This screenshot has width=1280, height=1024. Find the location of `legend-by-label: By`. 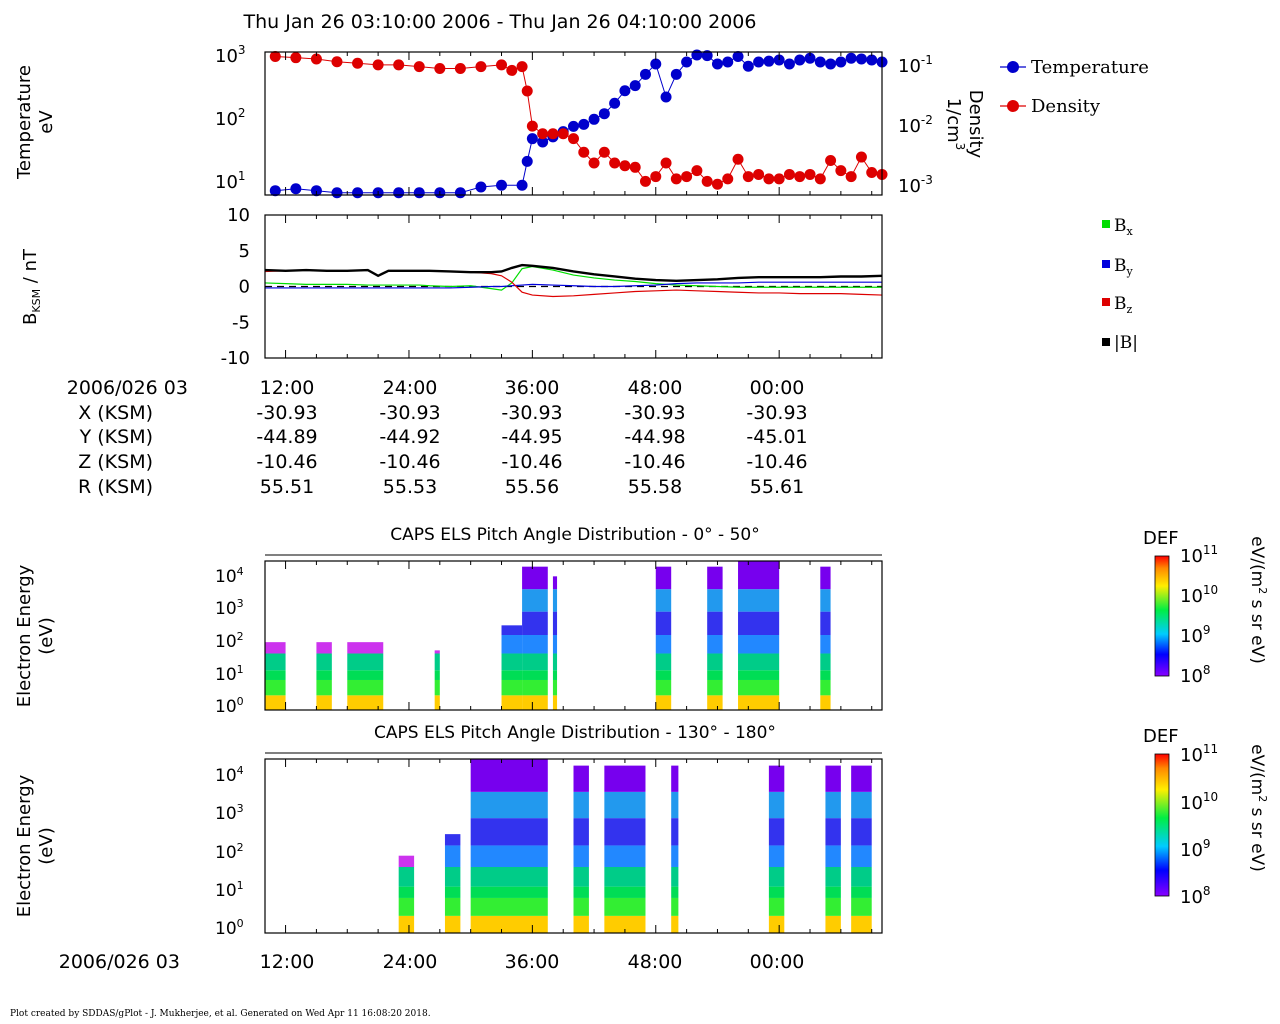

legend-by-label: By is located at coordinates (1124, 267).